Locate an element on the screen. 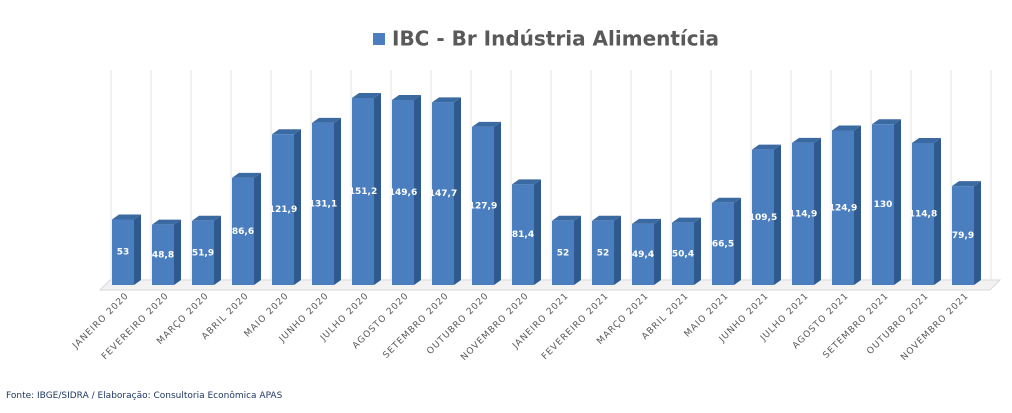 This screenshot has height=413, width=1012. x-tick-label: FEVEREIRO 2020 is located at coordinates (135, 326).